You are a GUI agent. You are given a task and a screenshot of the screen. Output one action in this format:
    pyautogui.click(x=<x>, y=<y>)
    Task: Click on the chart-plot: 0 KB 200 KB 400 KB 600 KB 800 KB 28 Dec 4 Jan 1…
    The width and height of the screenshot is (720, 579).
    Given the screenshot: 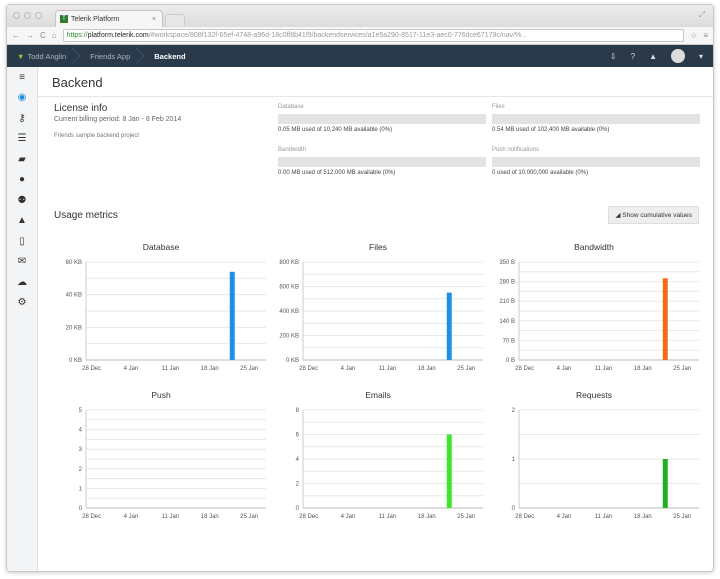 What is the action you would take?
    pyautogui.click(x=381, y=316)
    